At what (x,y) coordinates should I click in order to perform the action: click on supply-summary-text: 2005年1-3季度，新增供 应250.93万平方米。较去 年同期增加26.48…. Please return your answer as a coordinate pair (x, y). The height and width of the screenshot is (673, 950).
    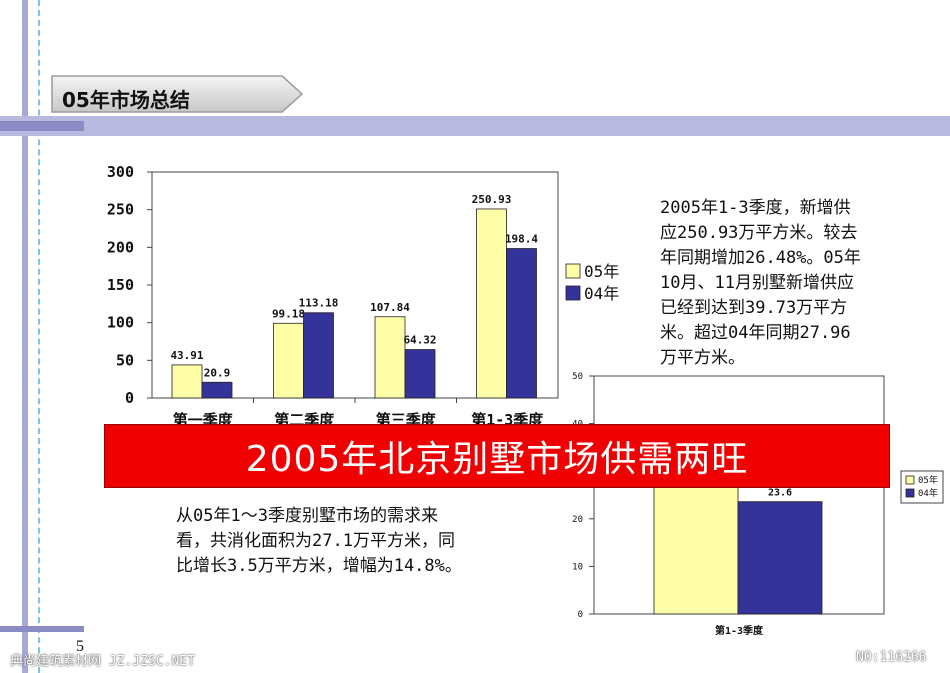
    Looking at the image, I should click on (760, 283).